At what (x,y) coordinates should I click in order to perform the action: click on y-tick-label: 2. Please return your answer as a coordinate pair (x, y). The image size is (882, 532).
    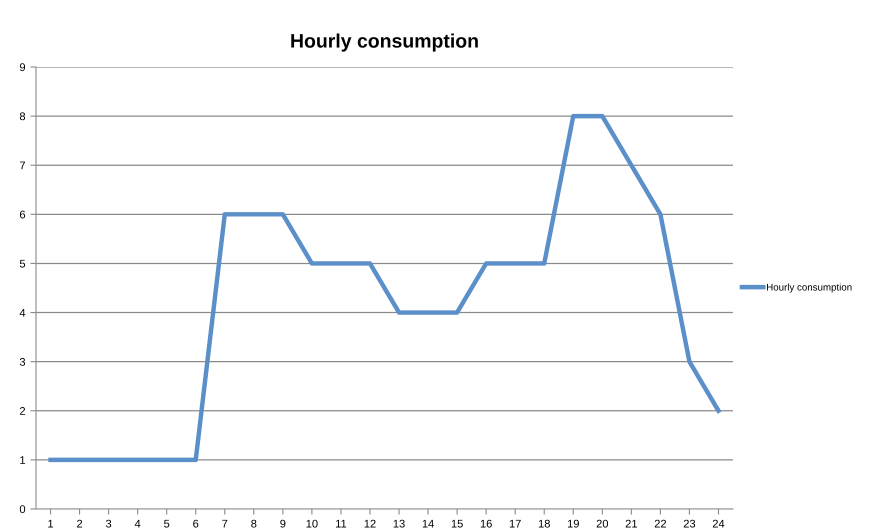
    Looking at the image, I should click on (23, 411).